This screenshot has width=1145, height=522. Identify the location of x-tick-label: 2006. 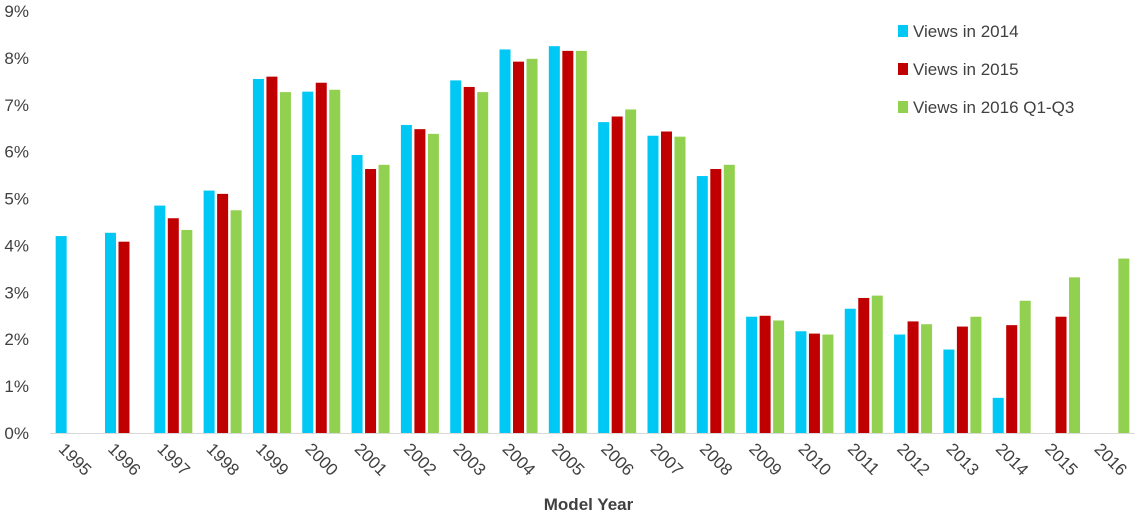
(617, 459).